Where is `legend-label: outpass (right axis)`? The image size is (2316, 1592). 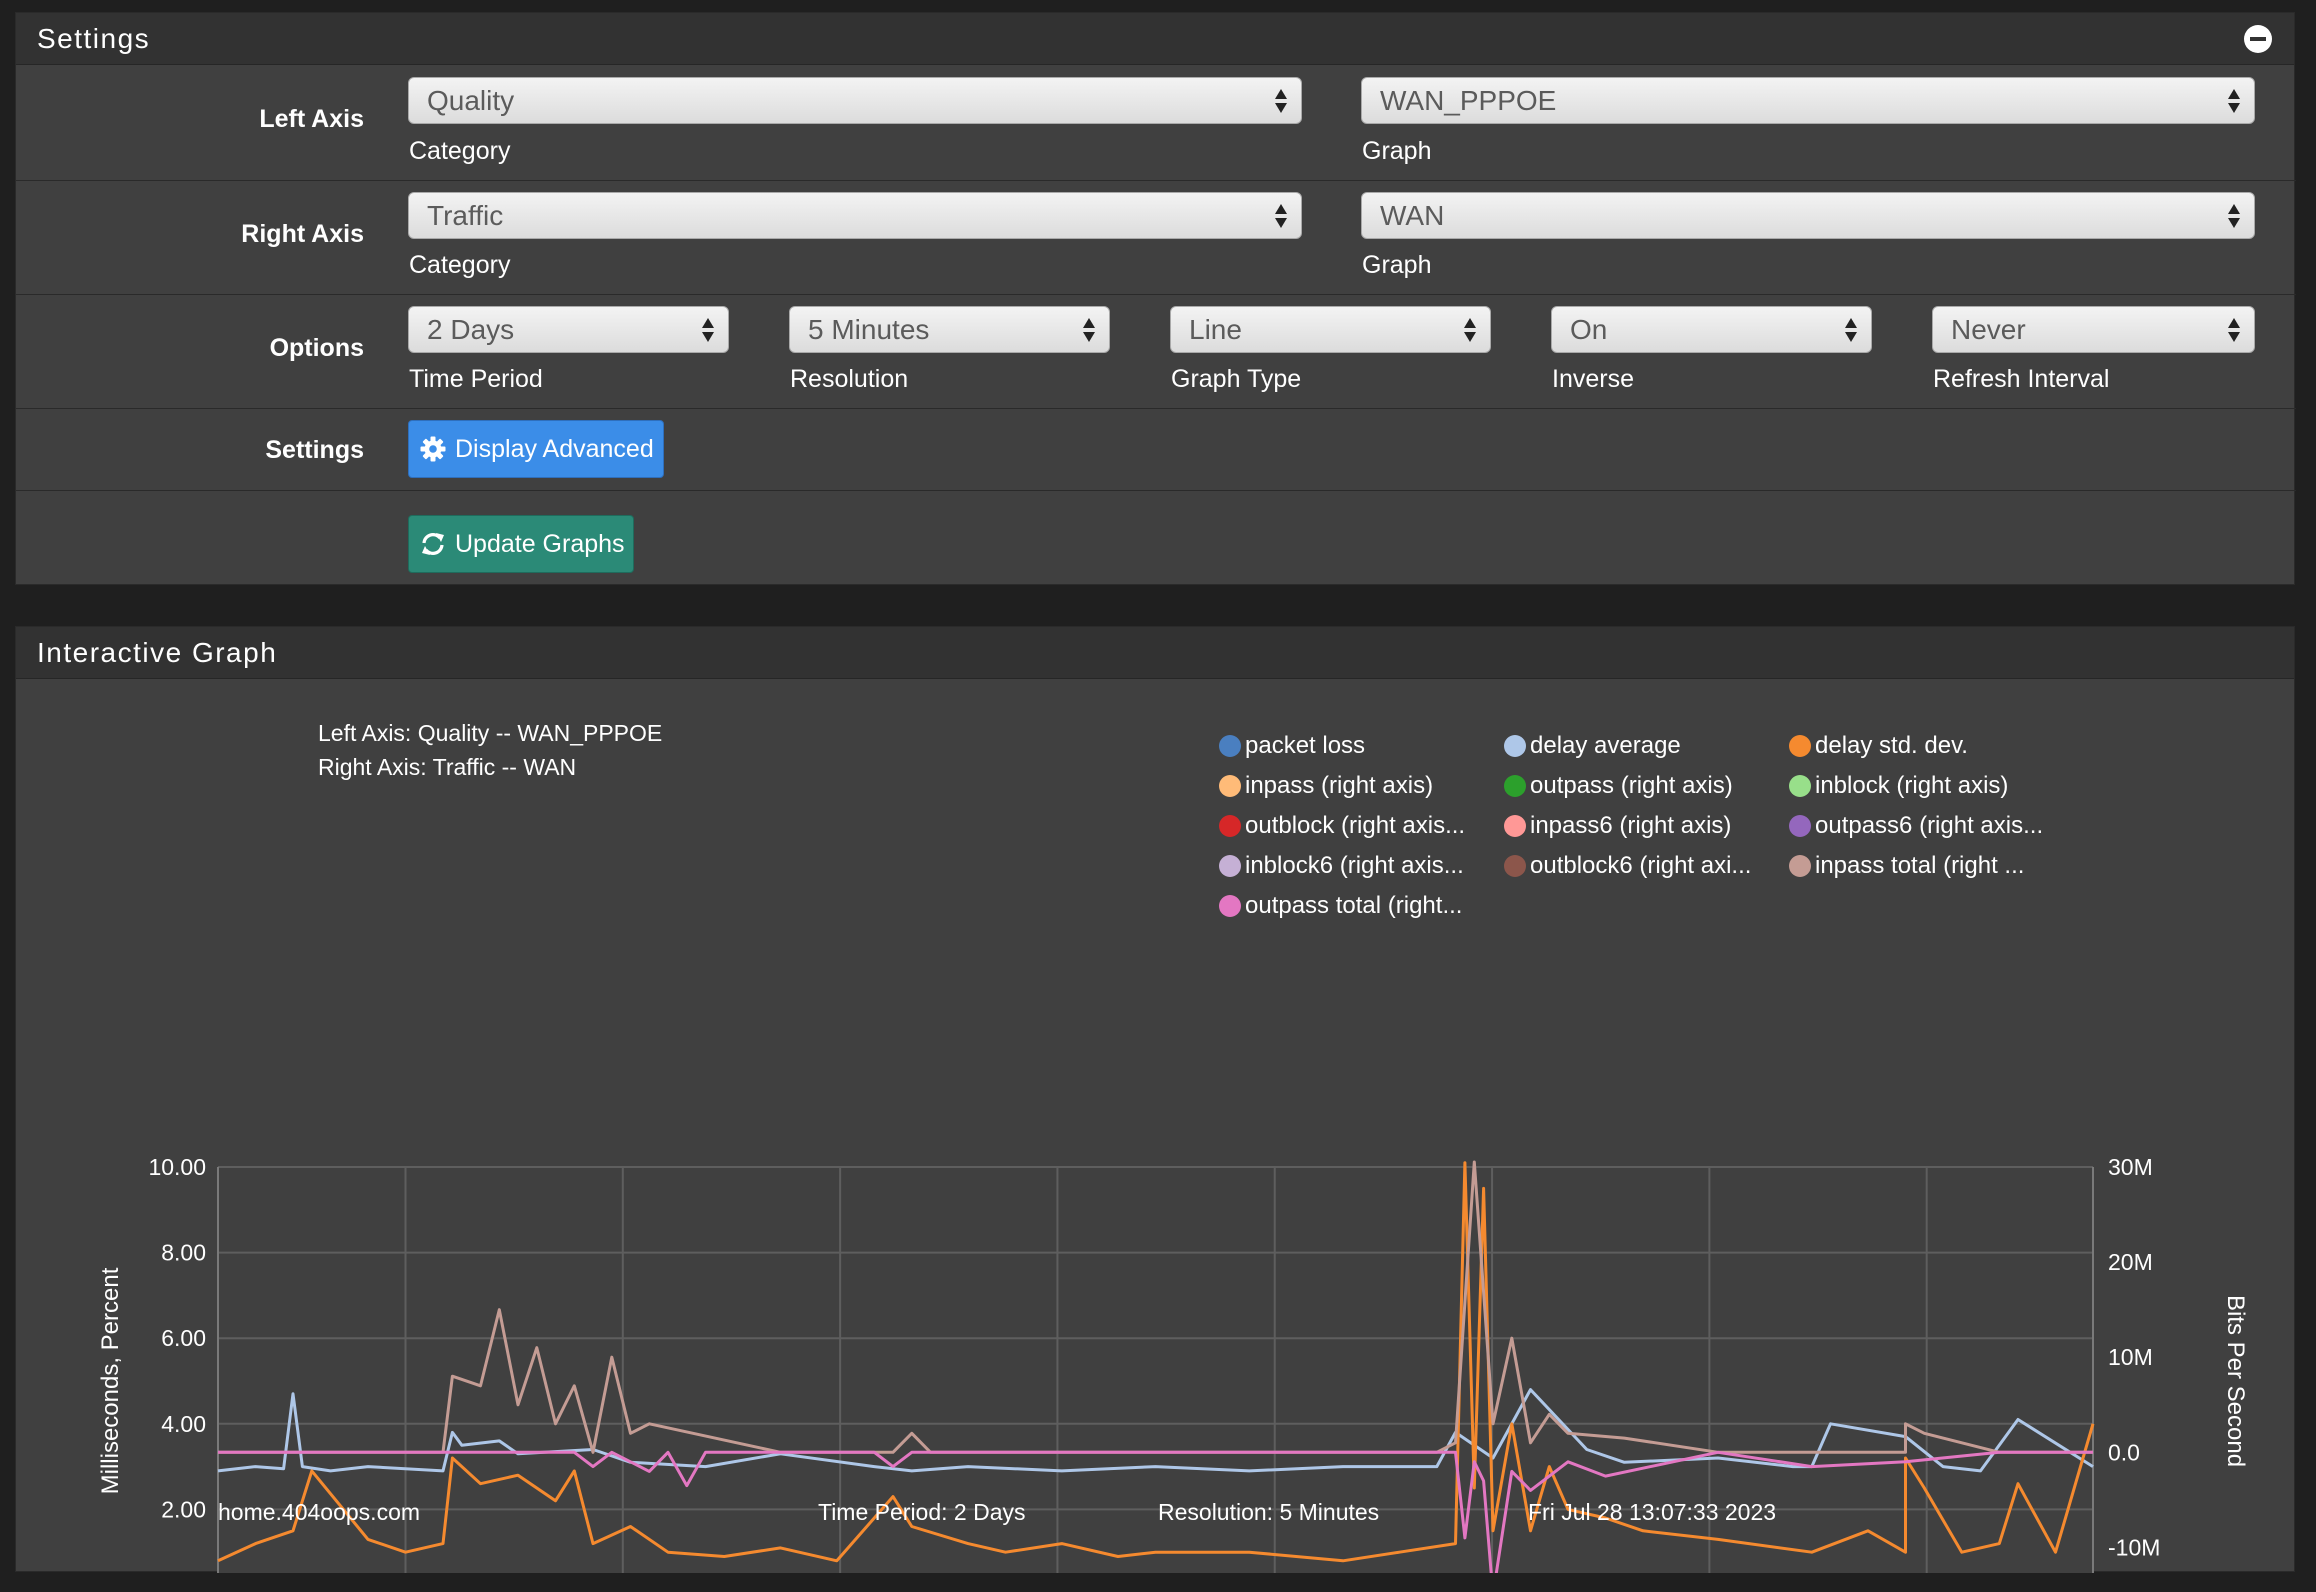
legend-label: outpass (right axis) is located at coordinates (1631, 785).